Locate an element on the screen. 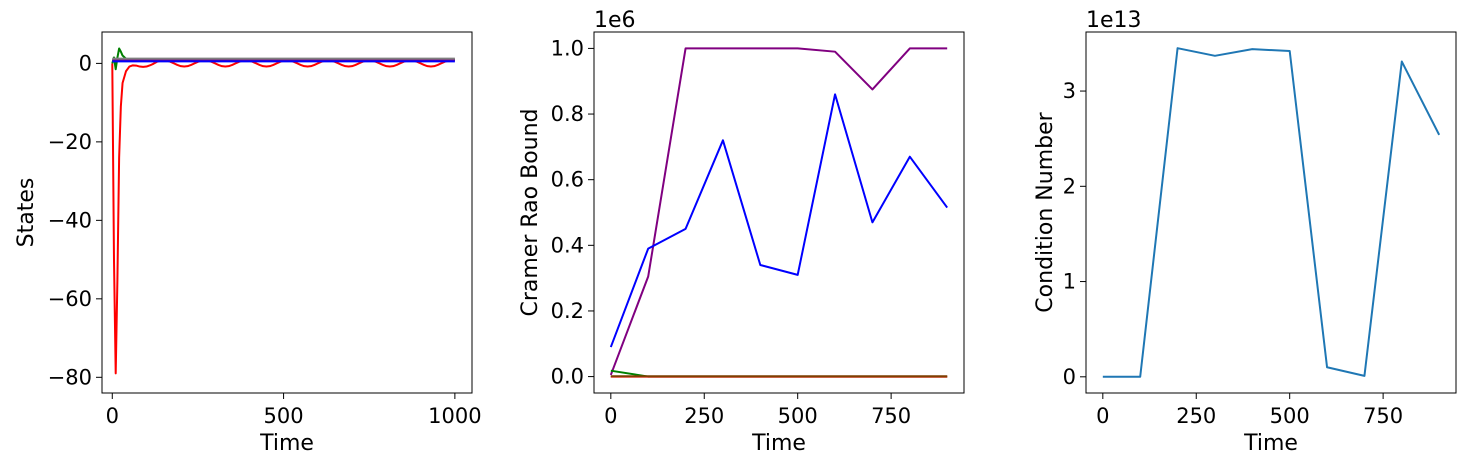 This screenshot has width=1465, height=466. y-tick-label: −40 is located at coordinates (70, 220).